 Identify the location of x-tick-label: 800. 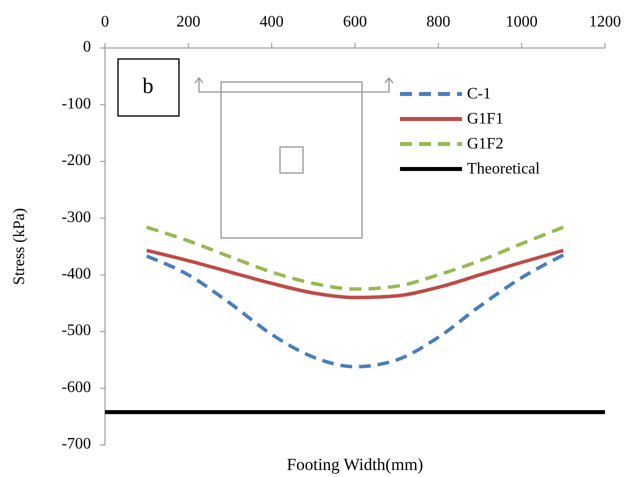
(438, 22).